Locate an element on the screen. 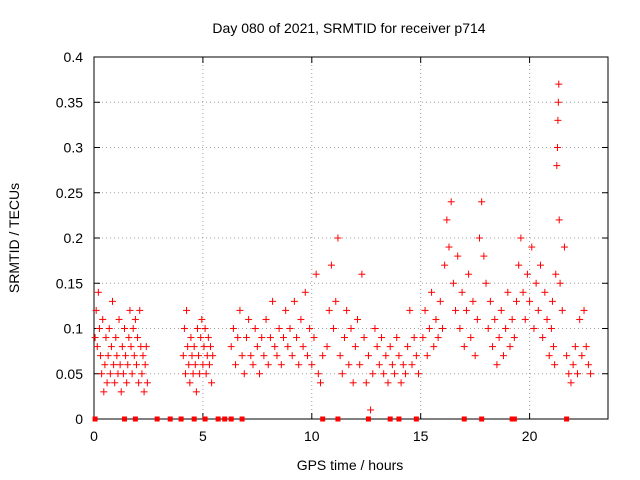 The image size is (640, 480). y-tick-label: 0.25 is located at coordinates (69, 193).